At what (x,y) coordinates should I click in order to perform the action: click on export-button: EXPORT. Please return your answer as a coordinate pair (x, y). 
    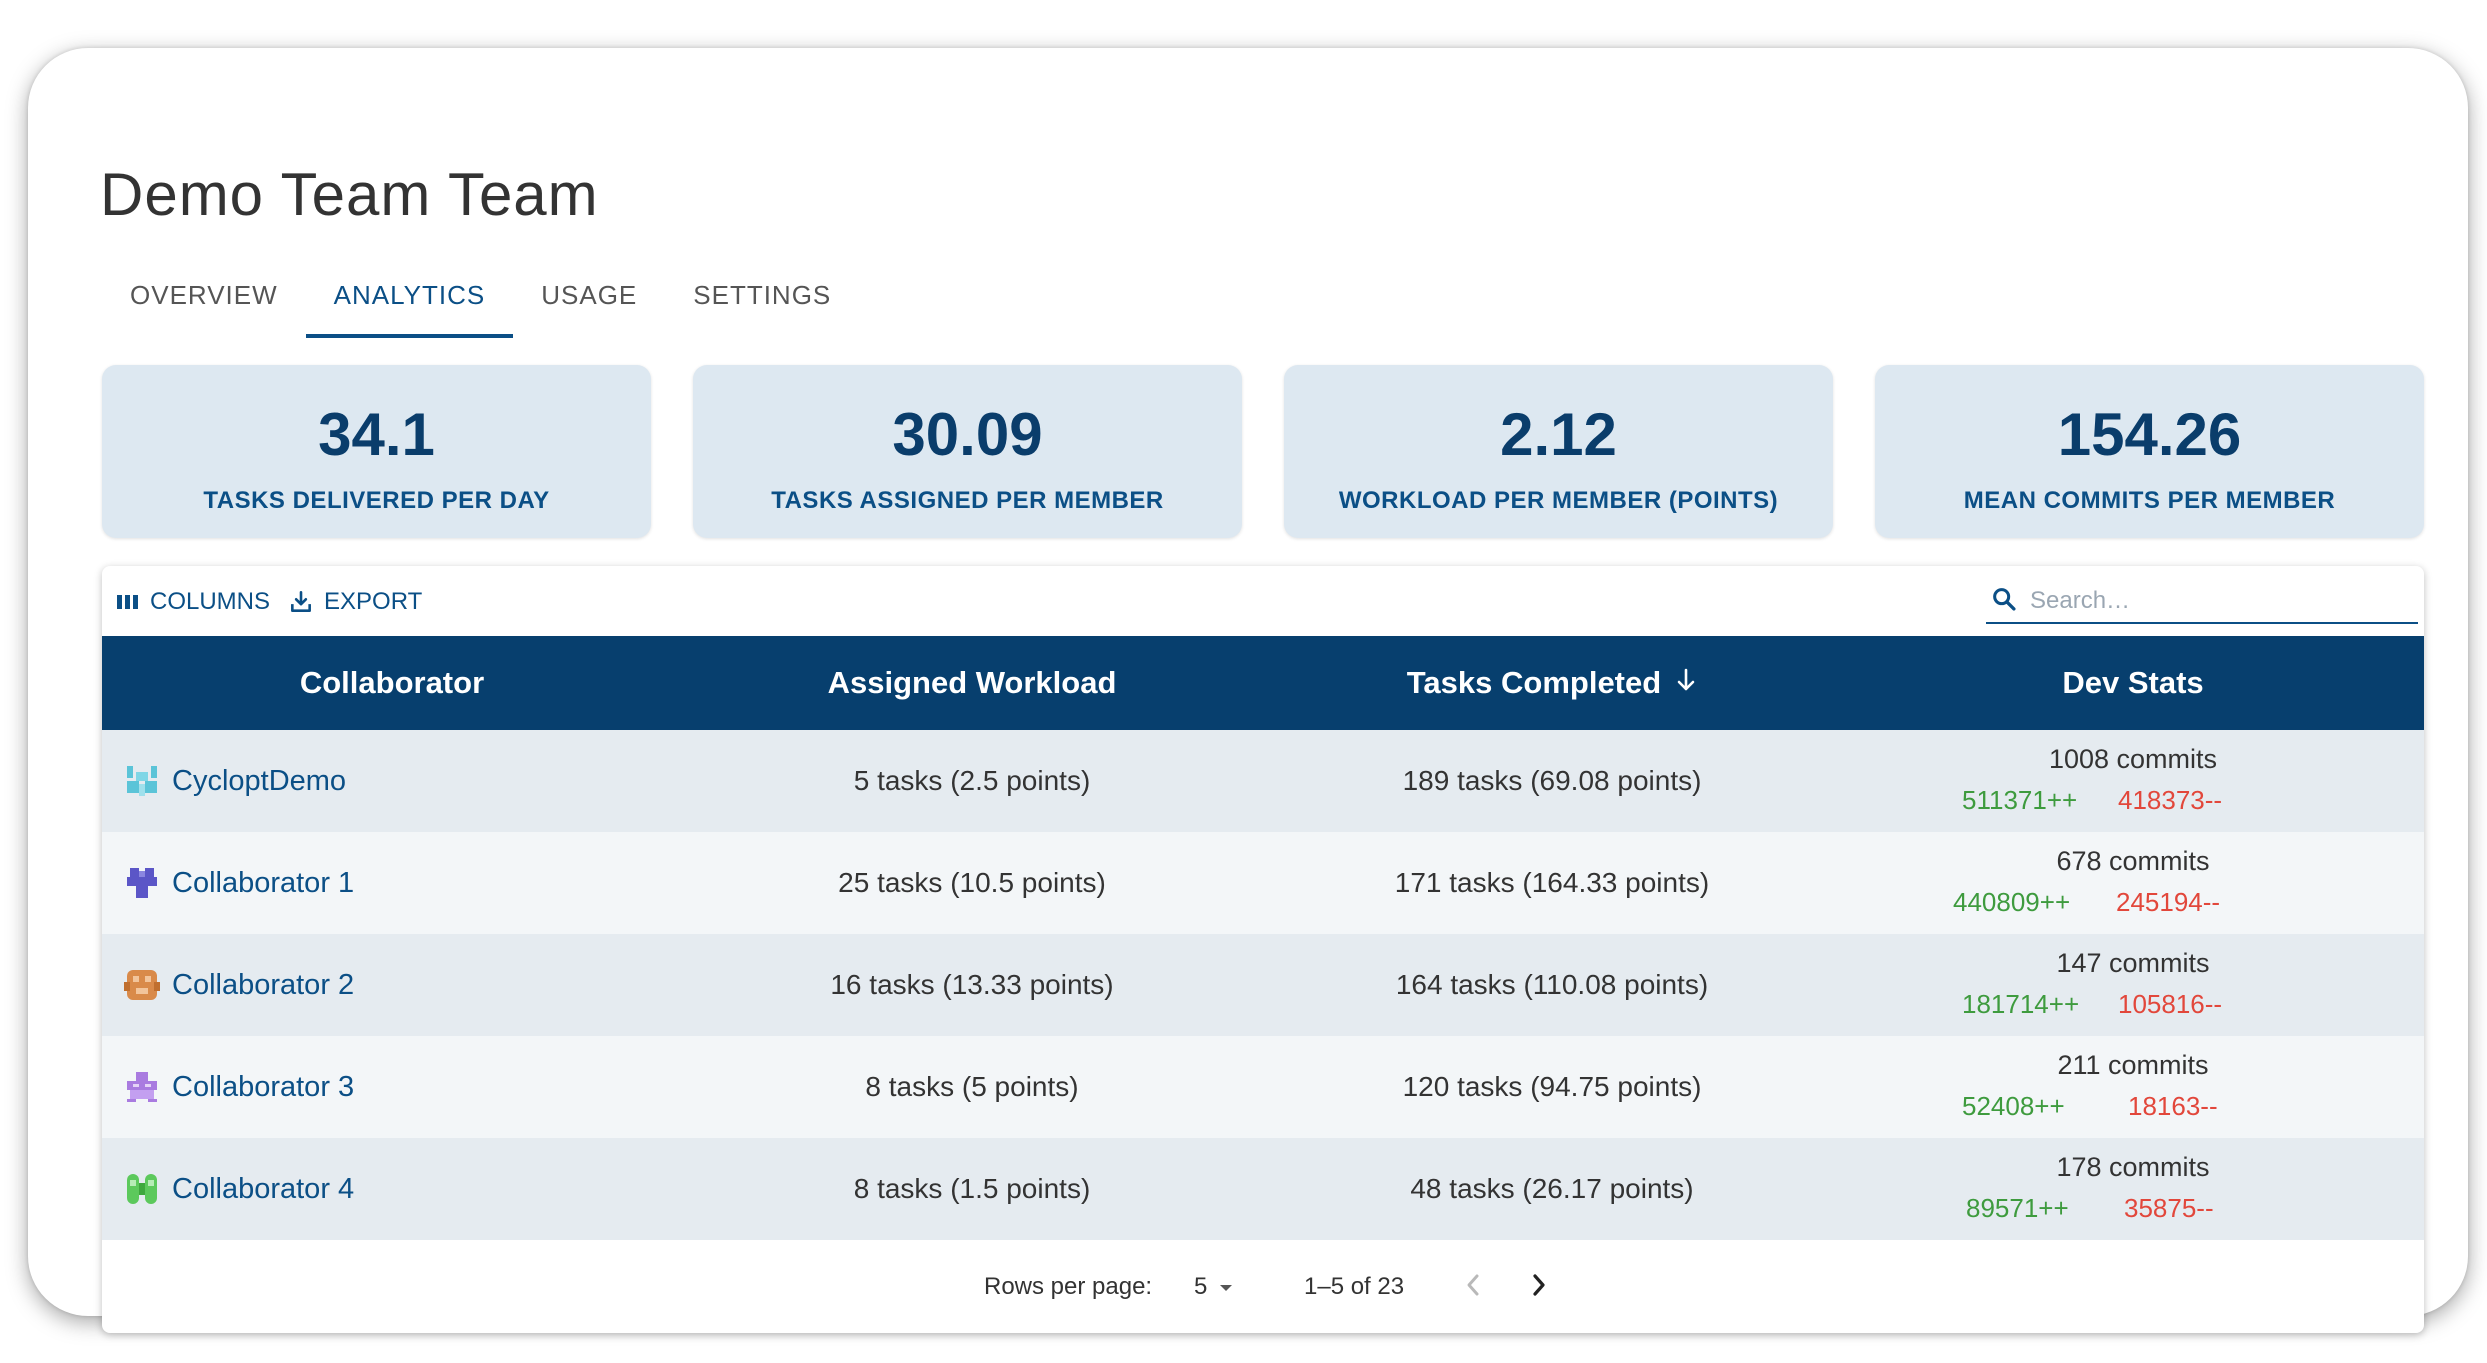
    Looking at the image, I should click on (355, 602).